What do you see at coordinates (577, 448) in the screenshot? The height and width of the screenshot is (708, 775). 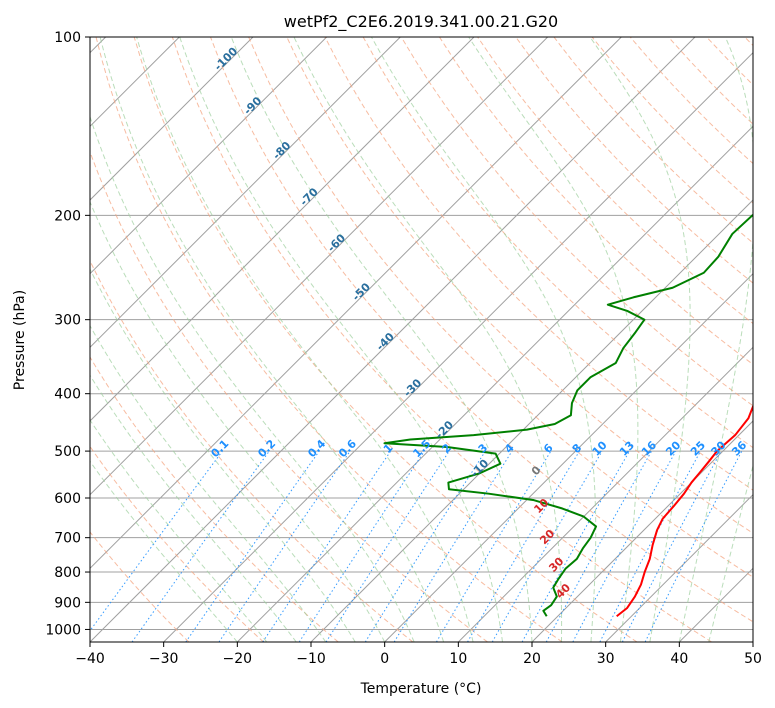 I see `mixing-ratio-label: 8` at bounding box center [577, 448].